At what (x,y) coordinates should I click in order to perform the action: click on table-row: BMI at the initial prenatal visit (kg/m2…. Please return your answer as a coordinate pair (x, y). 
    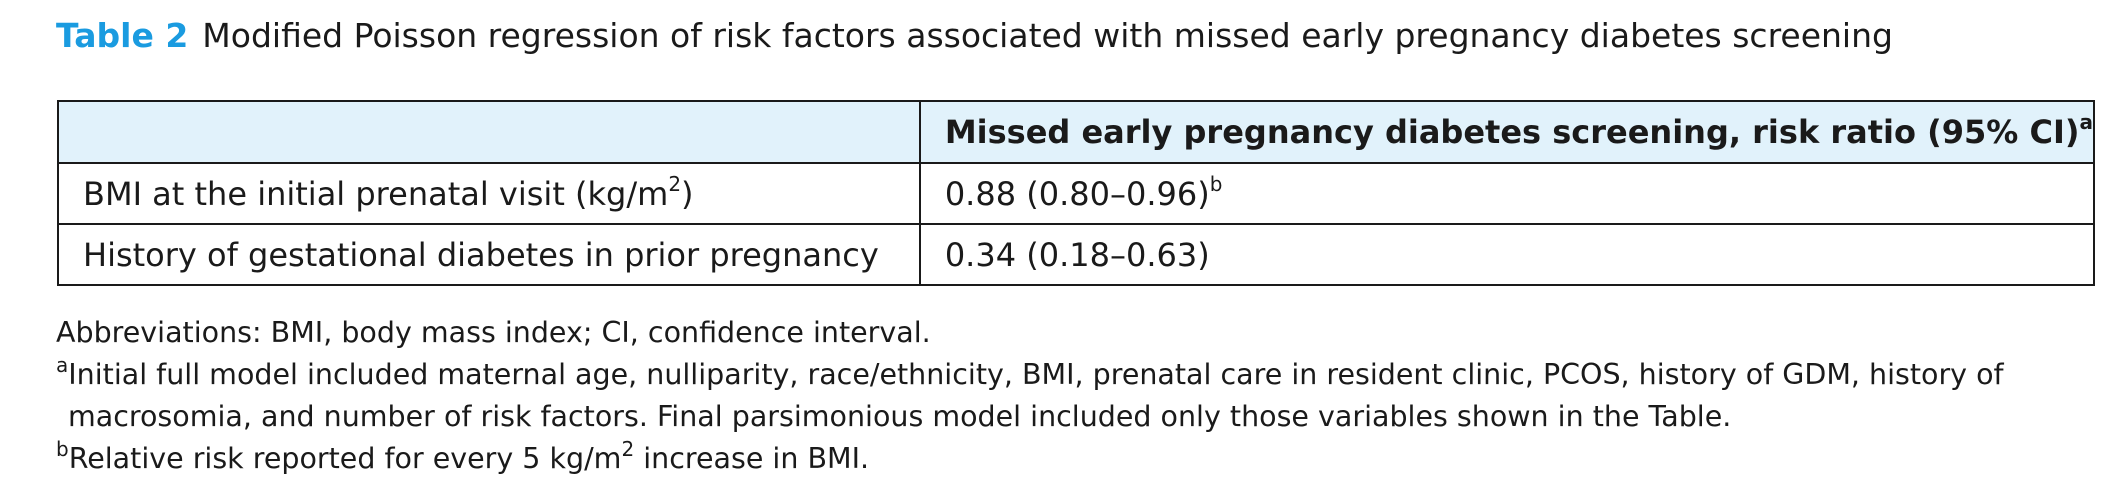
    Looking at the image, I should click on (1076, 193).